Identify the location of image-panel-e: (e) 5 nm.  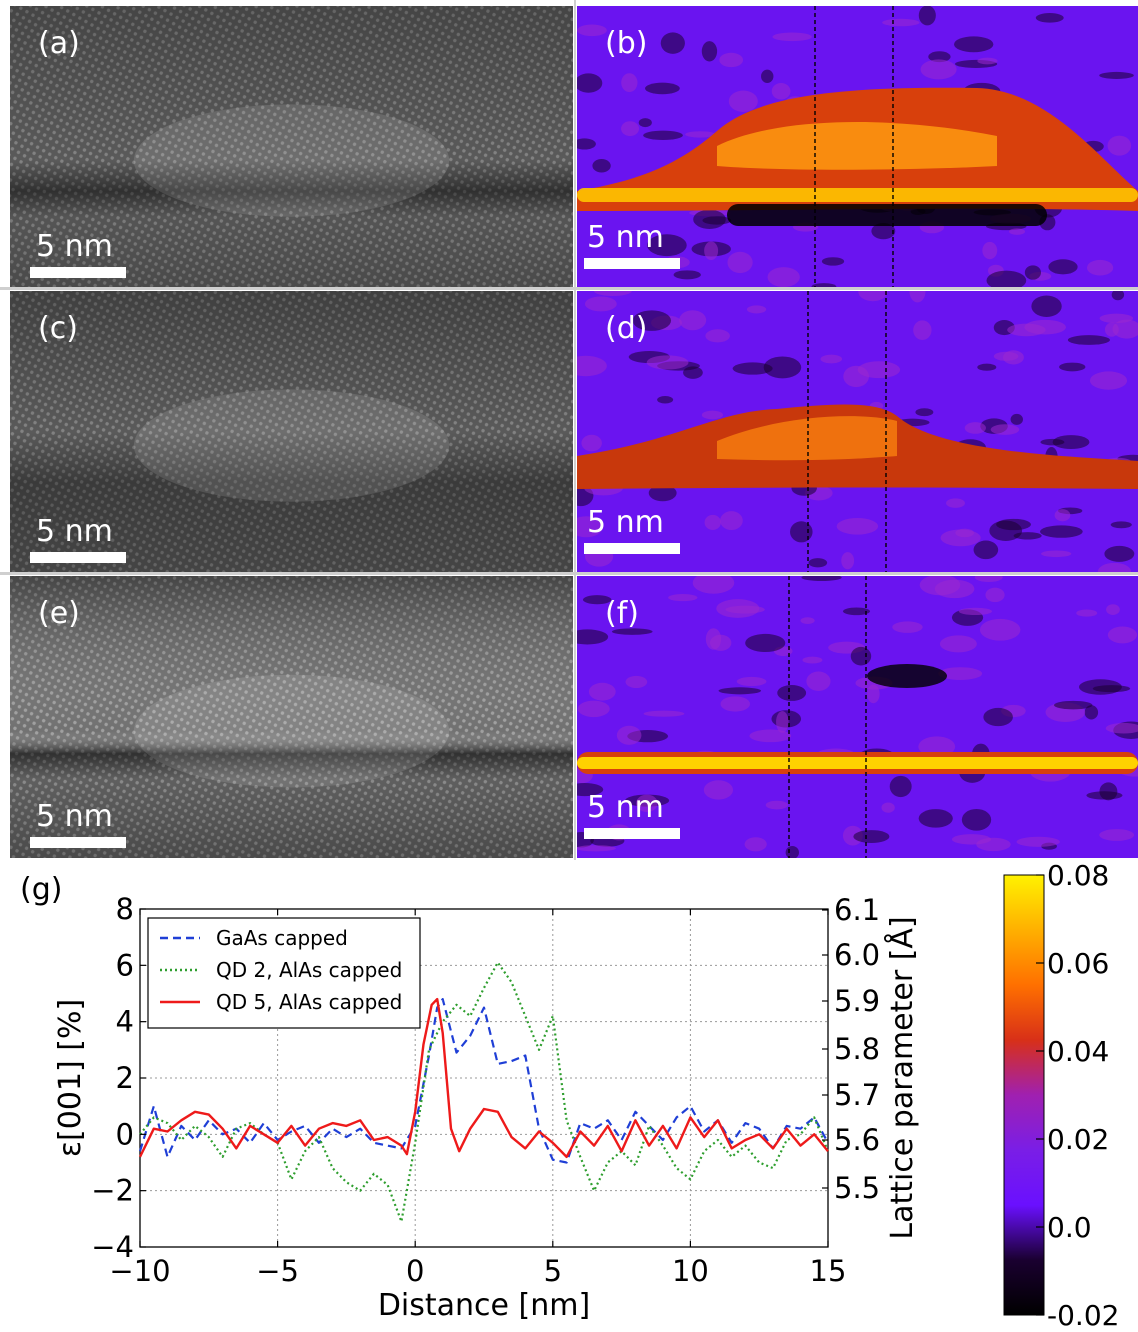
(291, 717).